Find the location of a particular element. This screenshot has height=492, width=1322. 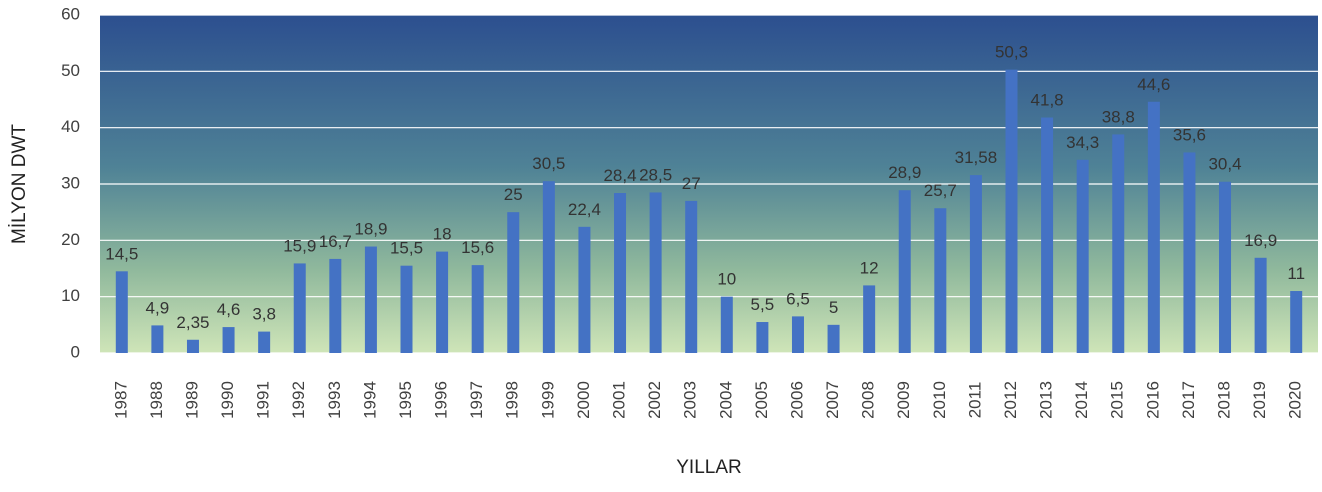

value-label: 6,5 is located at coordinates (798, 298).